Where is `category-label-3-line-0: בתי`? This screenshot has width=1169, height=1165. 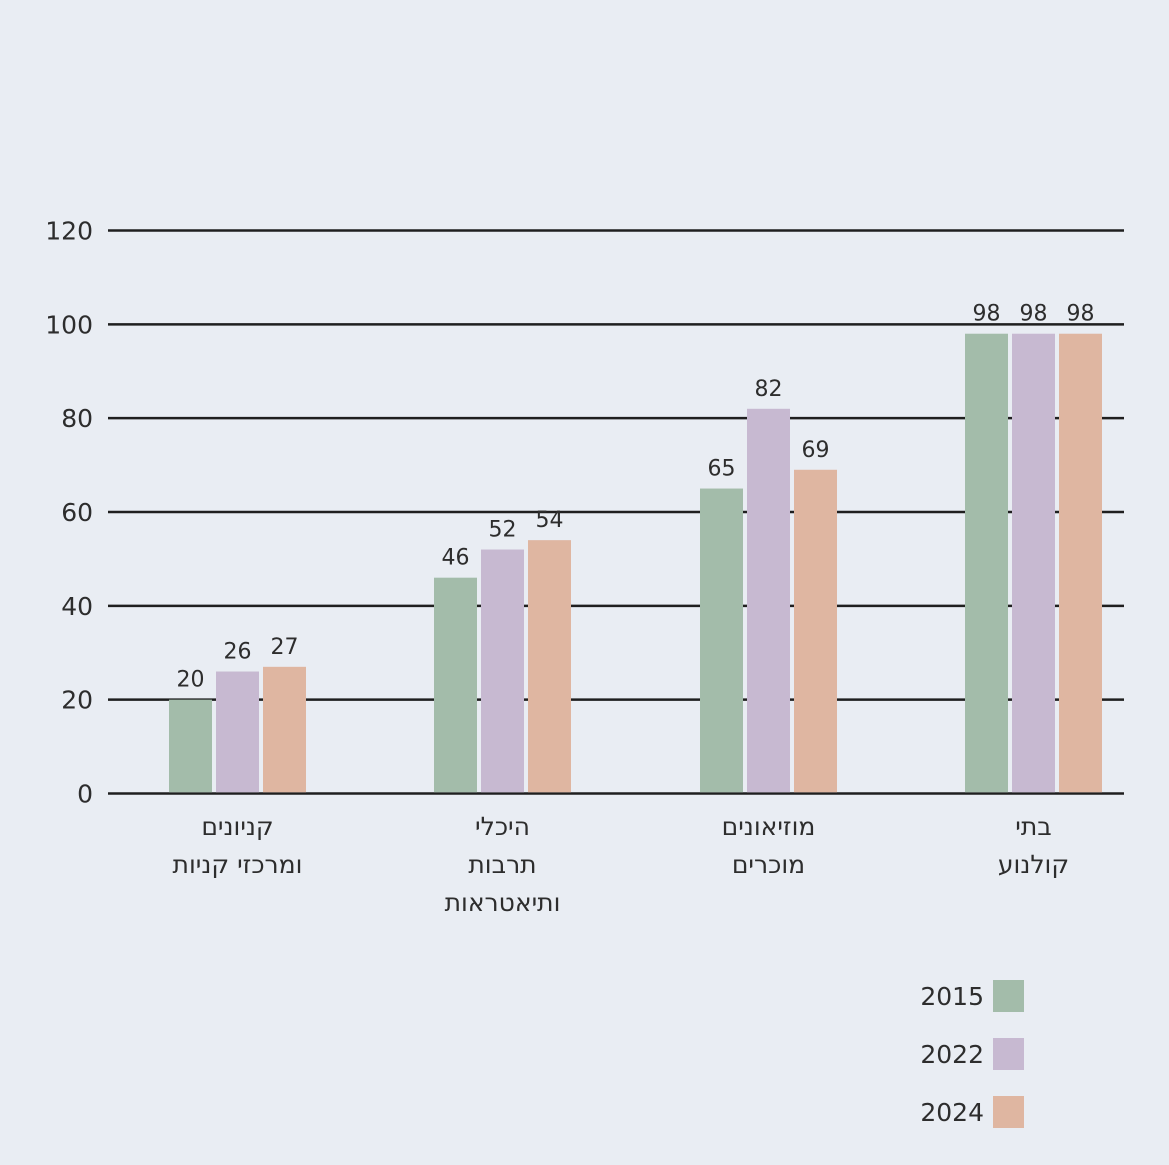 category-label-3-line-0: בתי is located at coordinates (1033, 826).